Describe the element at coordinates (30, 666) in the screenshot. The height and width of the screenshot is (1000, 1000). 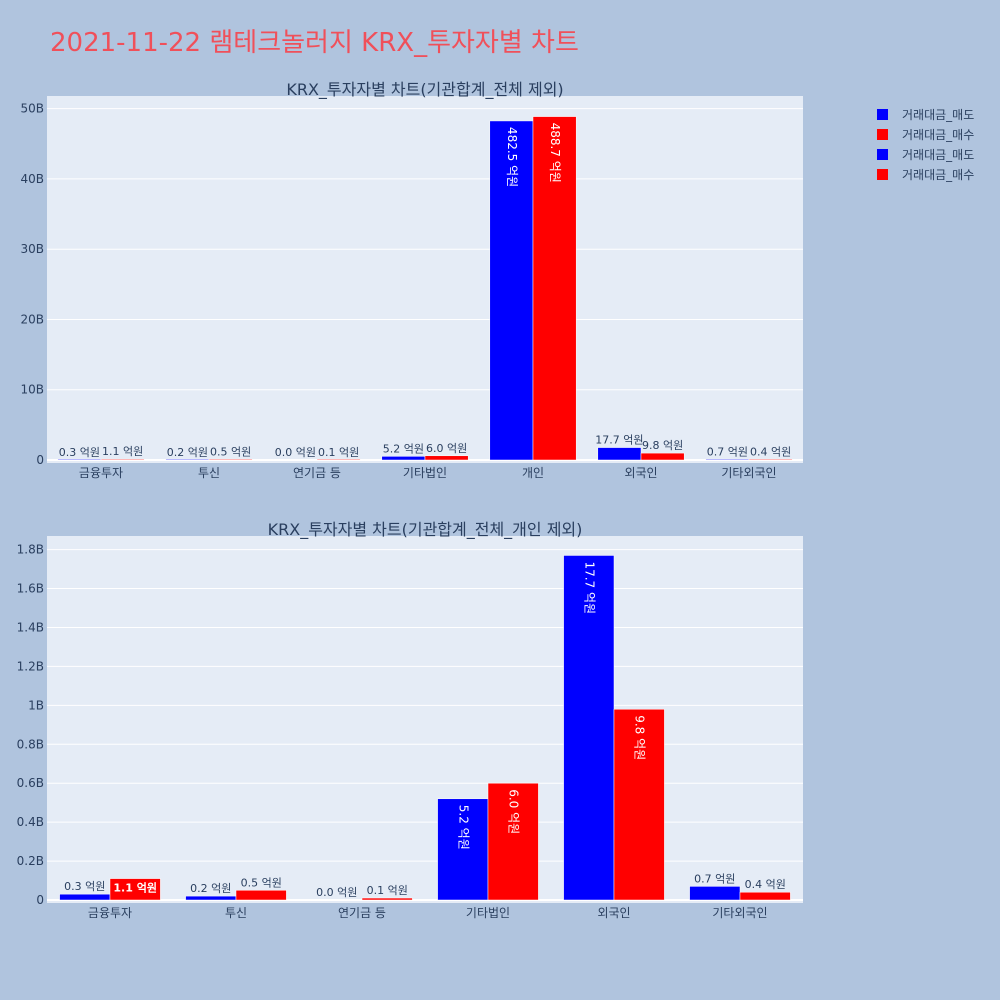
I see `y-tick-label: 1.2B` at that location.